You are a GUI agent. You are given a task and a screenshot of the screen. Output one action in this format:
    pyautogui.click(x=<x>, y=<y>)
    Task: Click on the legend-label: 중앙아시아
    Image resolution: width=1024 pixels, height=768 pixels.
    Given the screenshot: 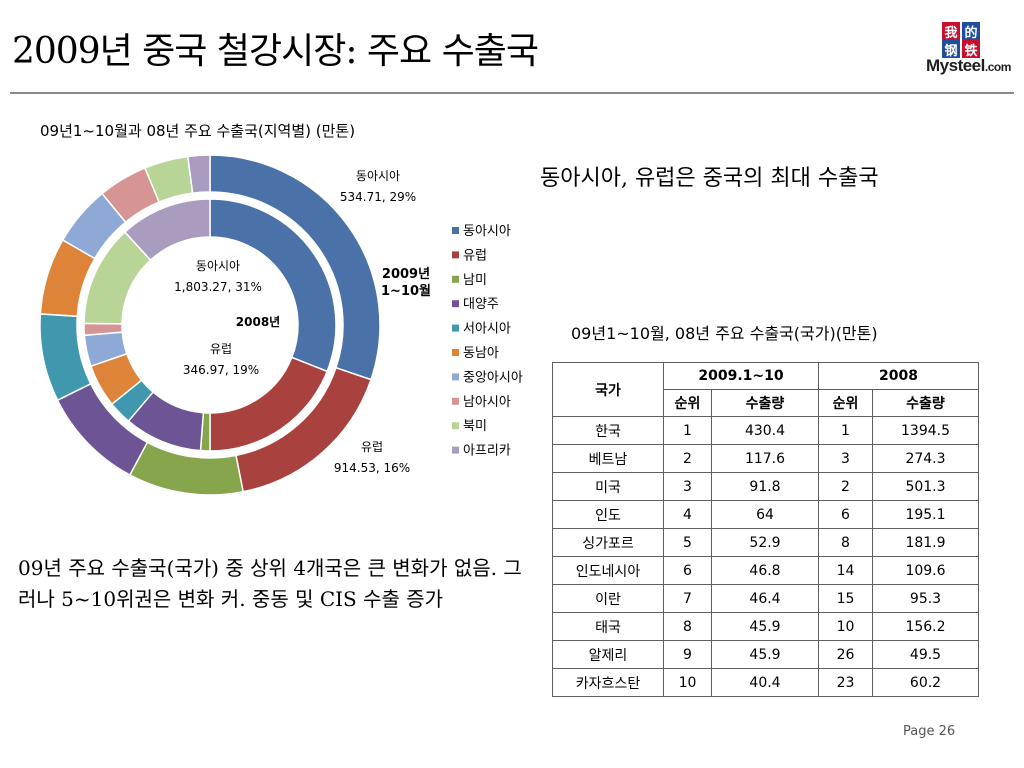 What is the action you would take?
    pyautogui.click(x=493, y=377)
    